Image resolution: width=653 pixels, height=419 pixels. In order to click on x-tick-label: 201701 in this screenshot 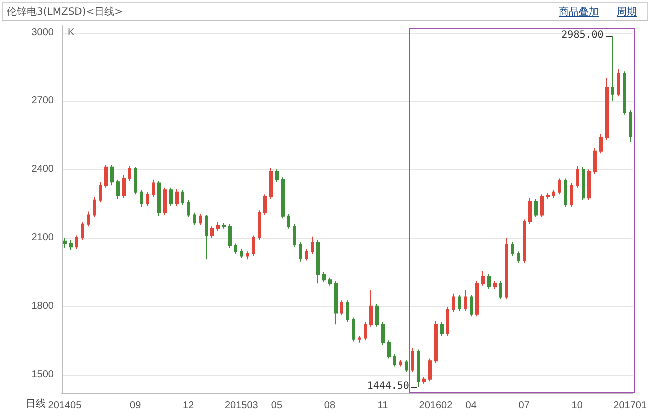, I will do `click(631, 406)`.